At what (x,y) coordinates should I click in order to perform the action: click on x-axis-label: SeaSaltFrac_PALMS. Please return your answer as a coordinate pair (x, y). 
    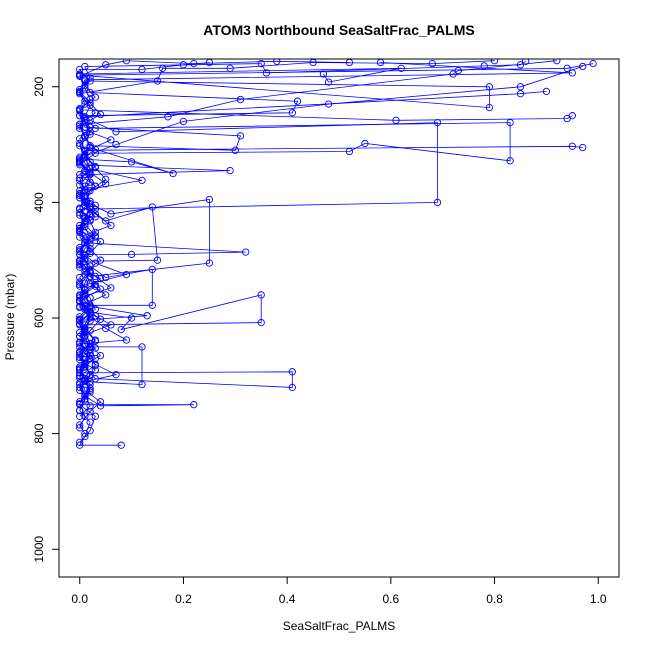
    Looking at the image, I should click on (339, 626).